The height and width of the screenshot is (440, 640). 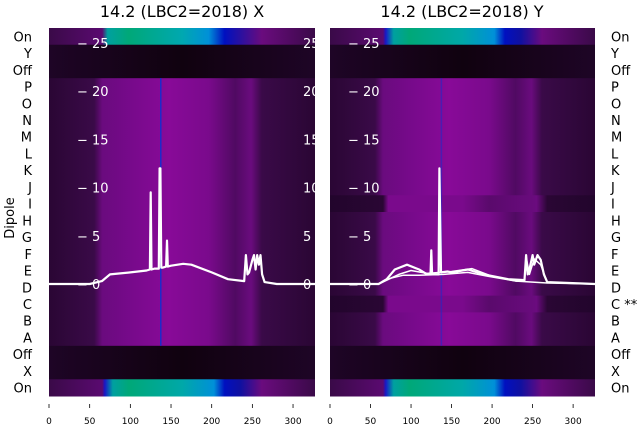 I want to click on row-label: L, so click(x=615, y=154).